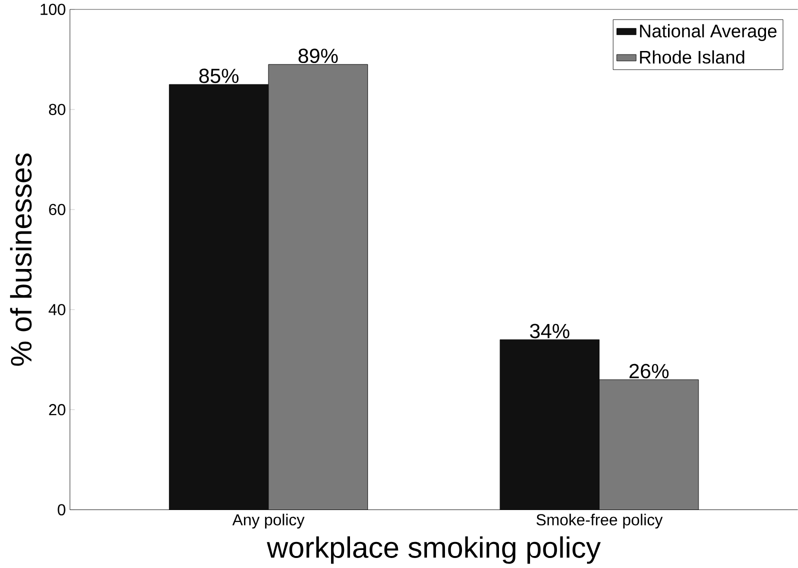  I want to click on y-tick-label: 0, so click(62, 510).